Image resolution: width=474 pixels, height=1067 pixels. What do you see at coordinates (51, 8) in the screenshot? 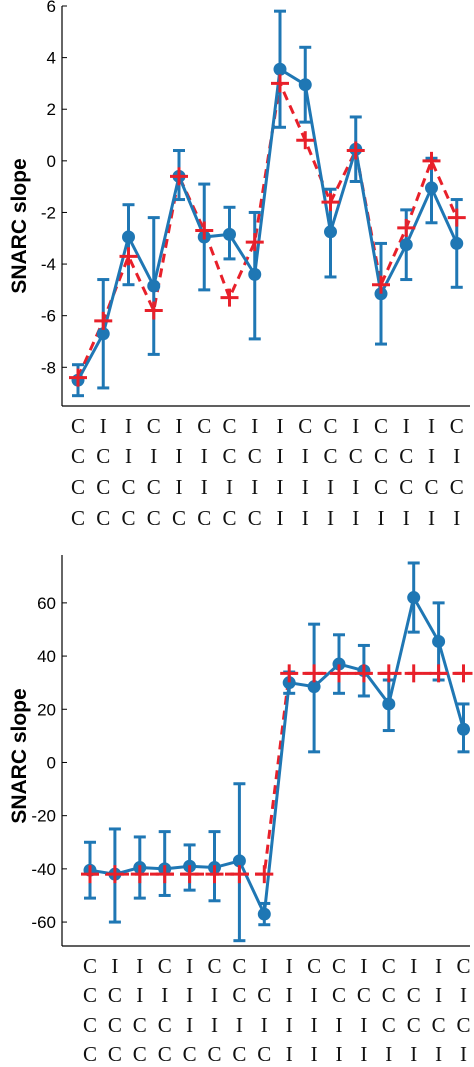
I see `y-tick-label: 6` at bounding box center [51, 8].